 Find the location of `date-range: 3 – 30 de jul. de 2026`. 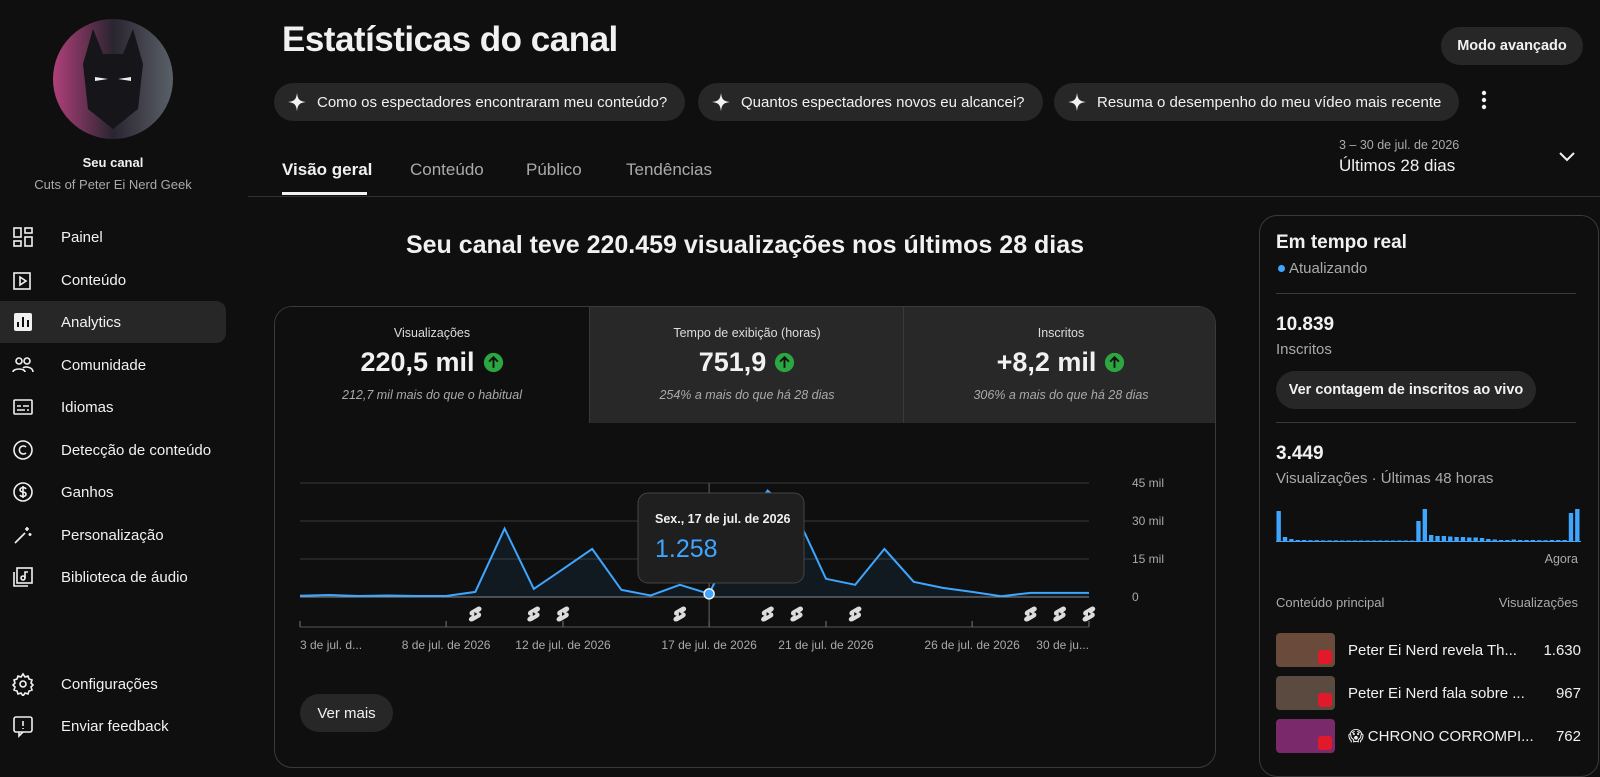

date-range: 3 – 30 de jul. de 2026 is located at coordinates (1399, 145).